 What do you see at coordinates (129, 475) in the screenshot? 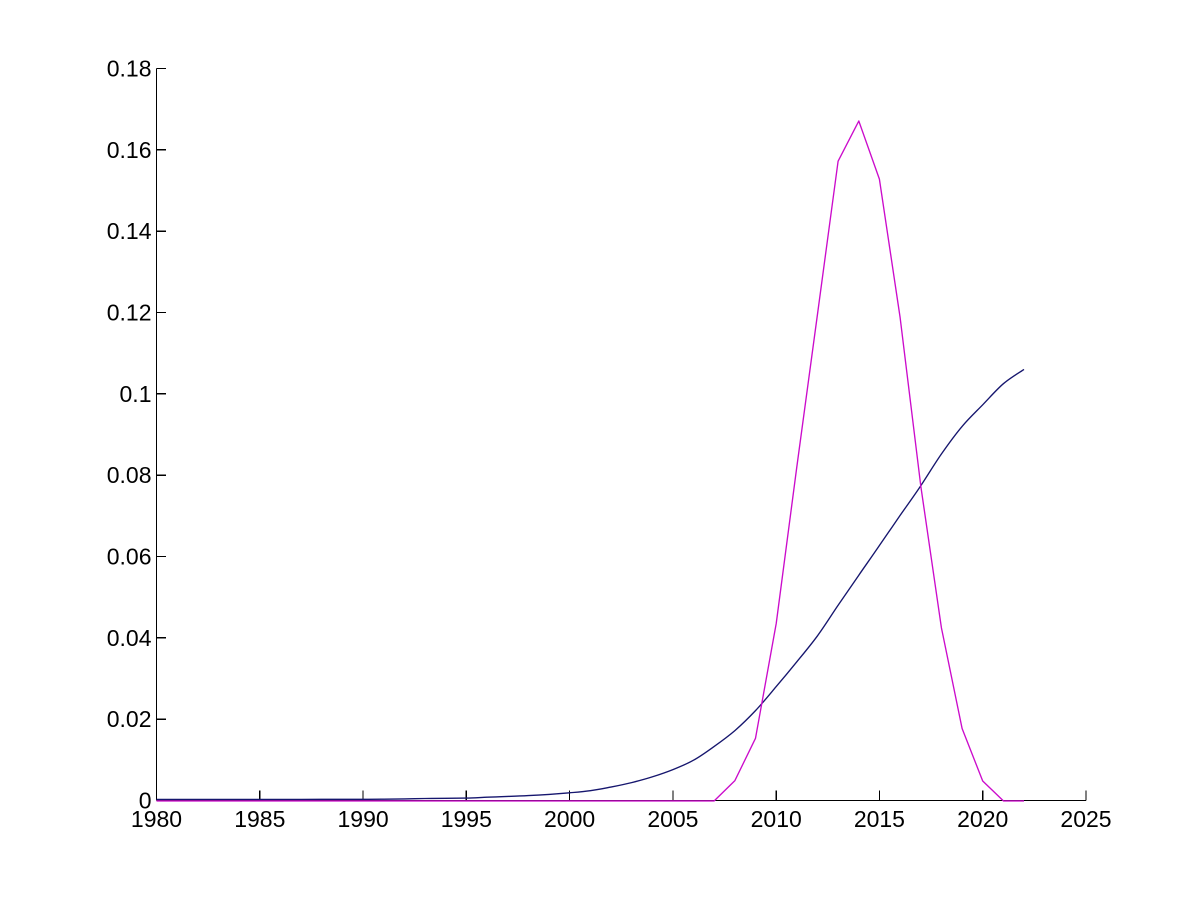
I see `svg-text: 0.08` at bounding box center [129, 475].